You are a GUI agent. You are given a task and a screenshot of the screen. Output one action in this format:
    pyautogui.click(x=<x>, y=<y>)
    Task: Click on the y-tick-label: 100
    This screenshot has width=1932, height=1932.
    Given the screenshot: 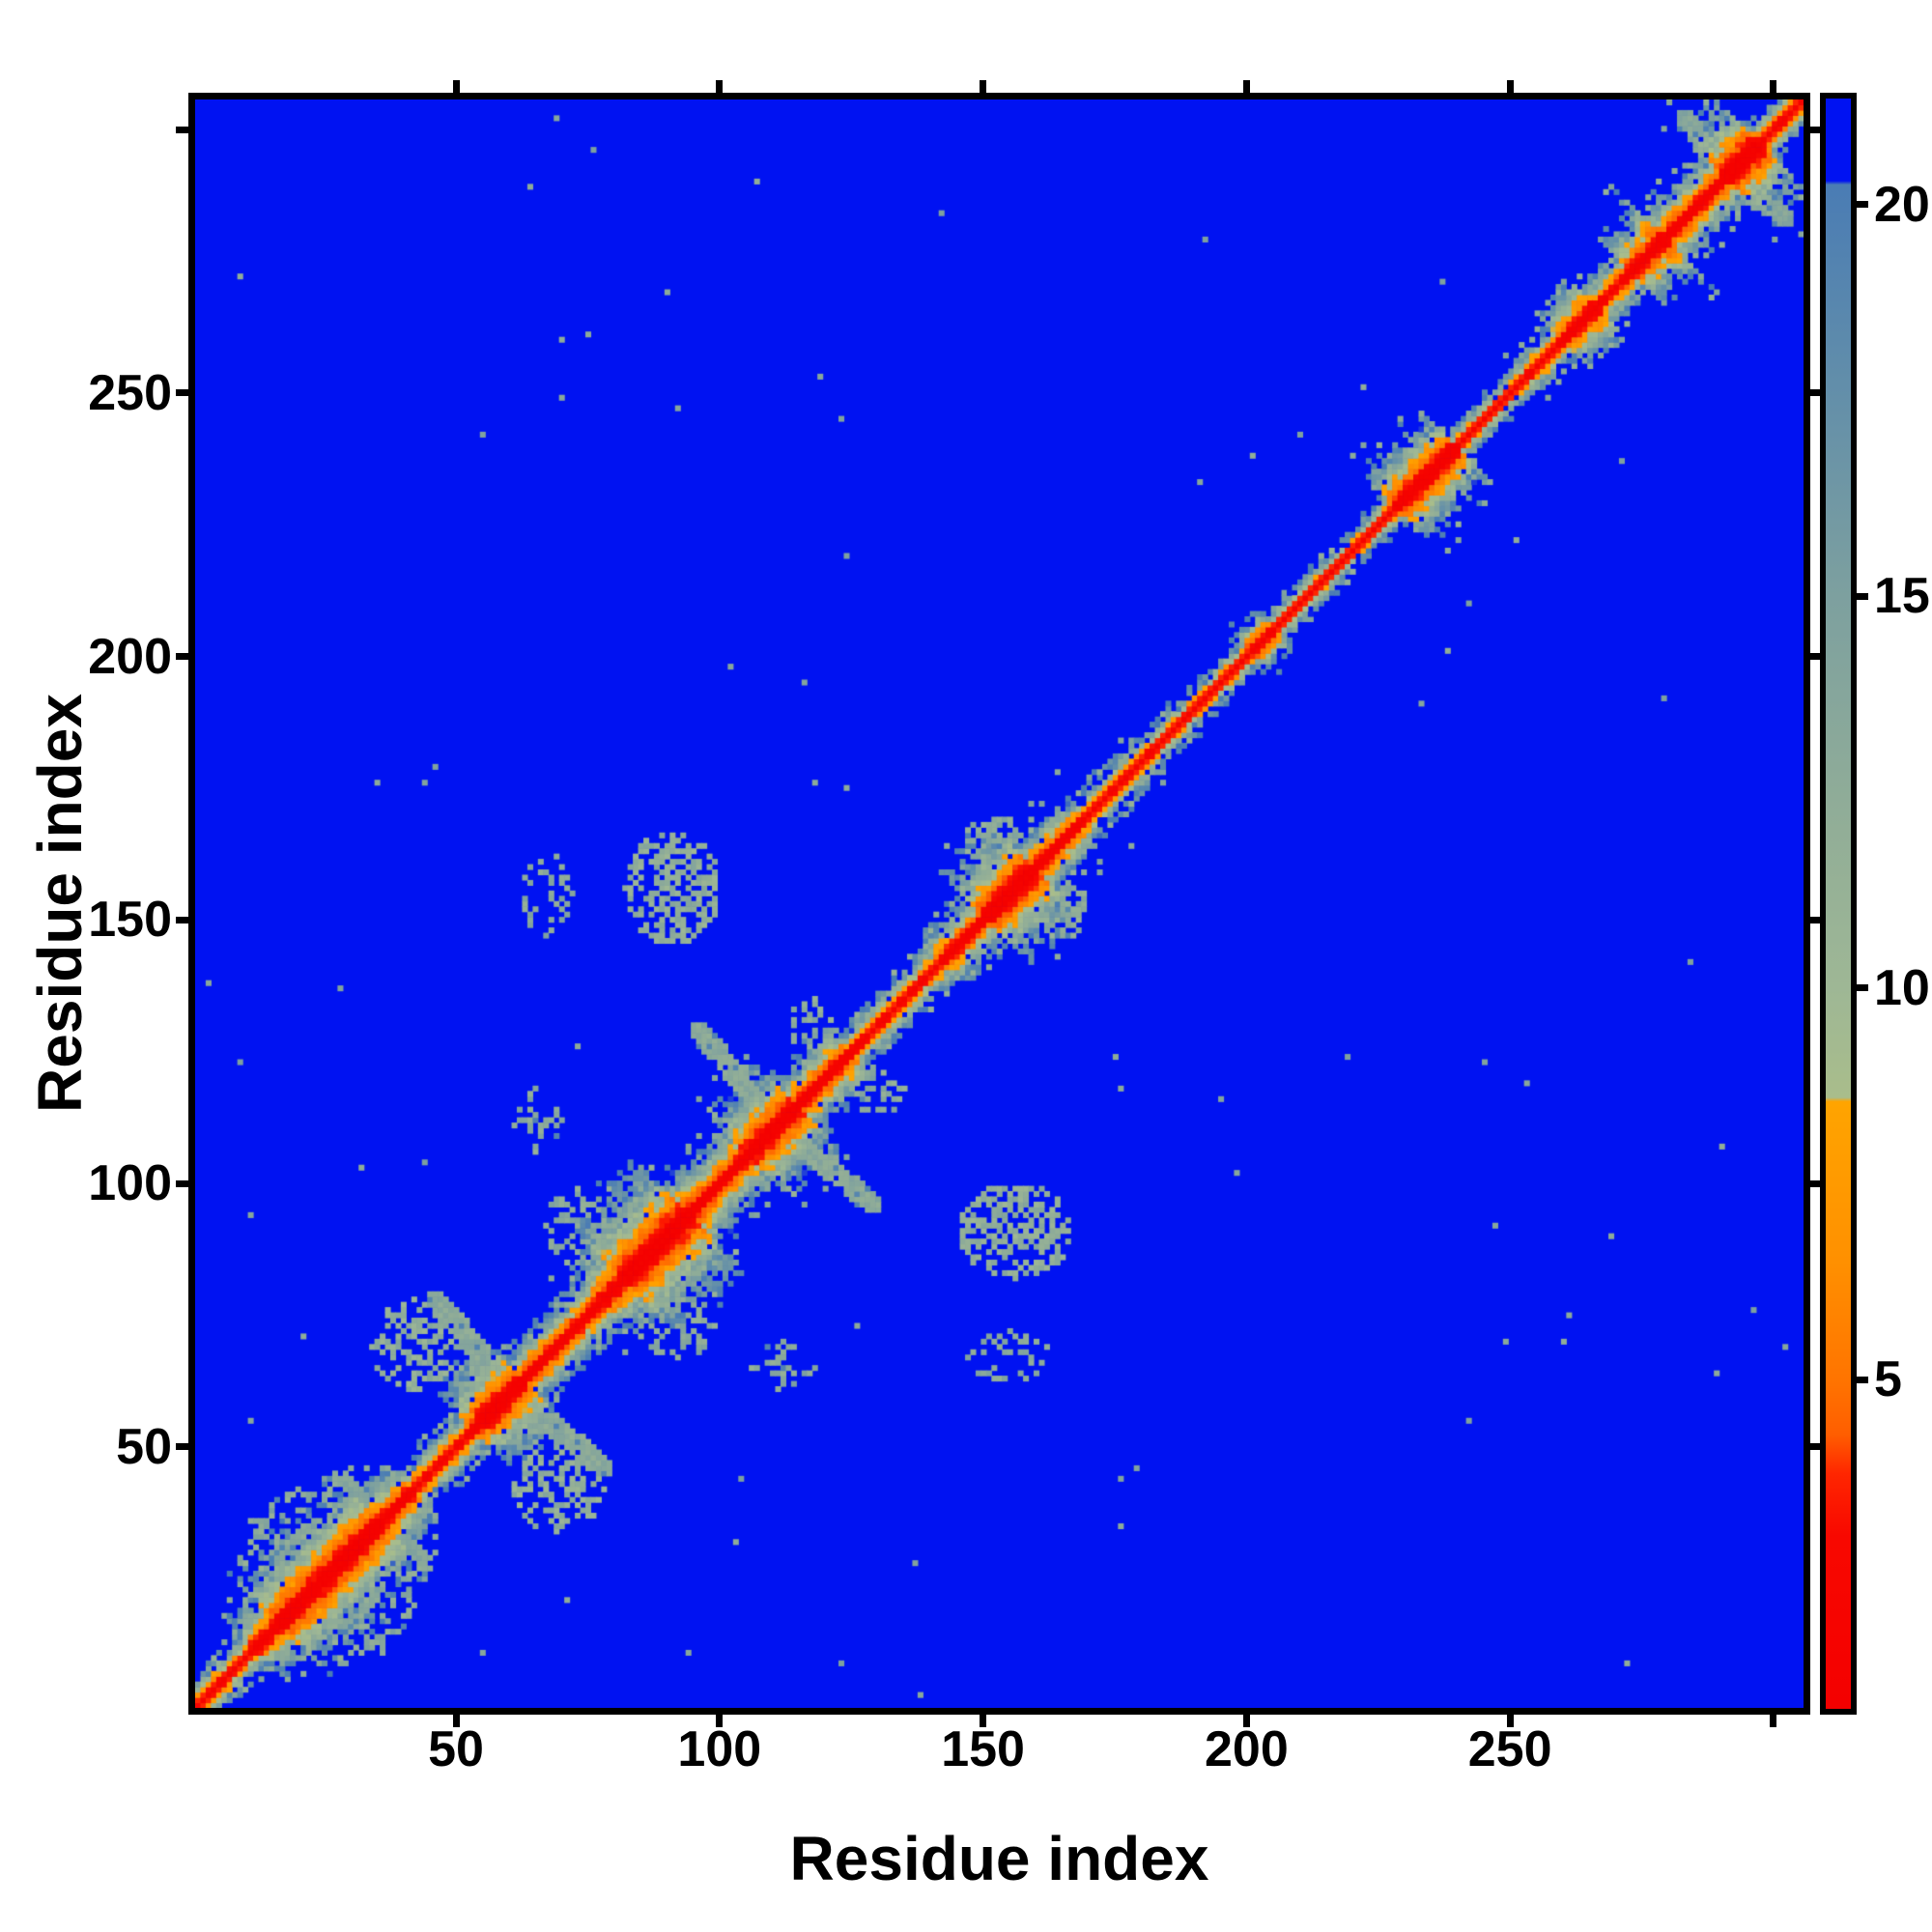 What is the action you would take?
    pyautogui.click(x=130, y=1183)
    